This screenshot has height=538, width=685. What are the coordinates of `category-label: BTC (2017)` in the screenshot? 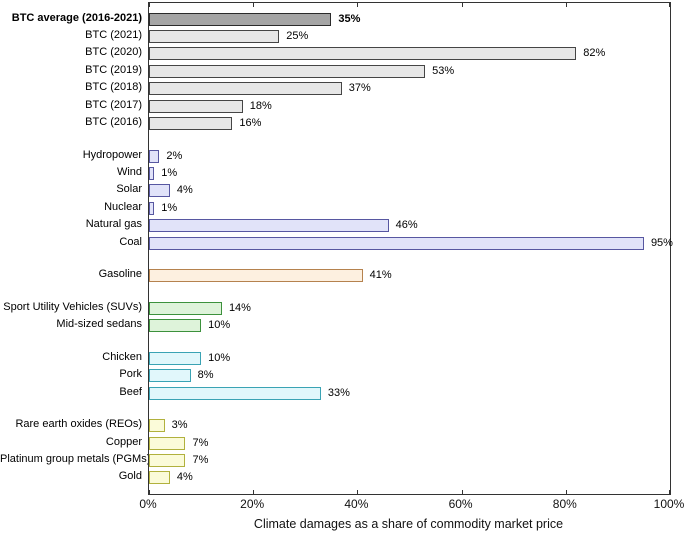 It's located at (113, 104).